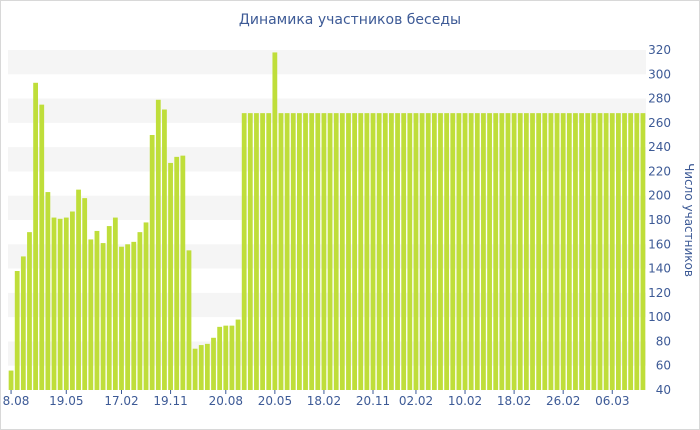 Image resolution: width=700 pixels, height=430 pixels. Describe the element at coordinates (465, 401) in the screenshot. I see `x-tick-label: 10.02` at that location.